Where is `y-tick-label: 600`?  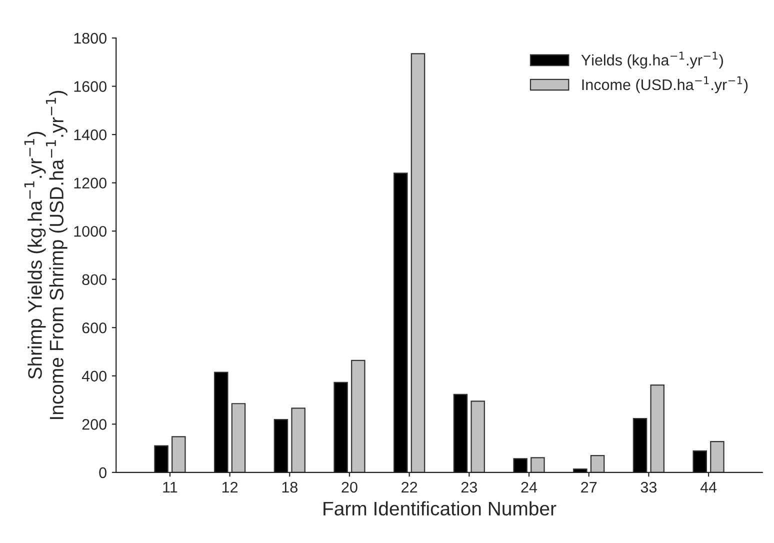 y-tick-label: 600 is located at coordinates (94, 328).